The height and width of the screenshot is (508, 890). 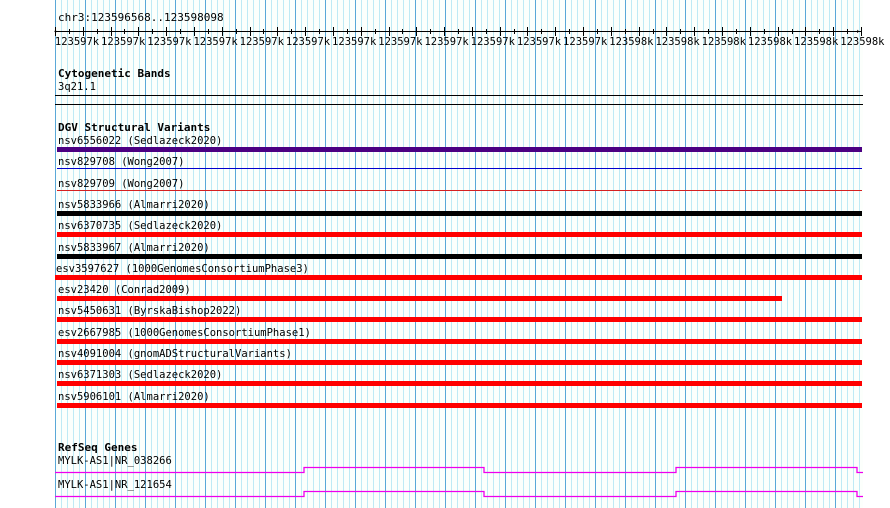 I want to click on variant-label: esv2667985 (1000GenomesConsortiumPhase1), so click(x=184, y=333).